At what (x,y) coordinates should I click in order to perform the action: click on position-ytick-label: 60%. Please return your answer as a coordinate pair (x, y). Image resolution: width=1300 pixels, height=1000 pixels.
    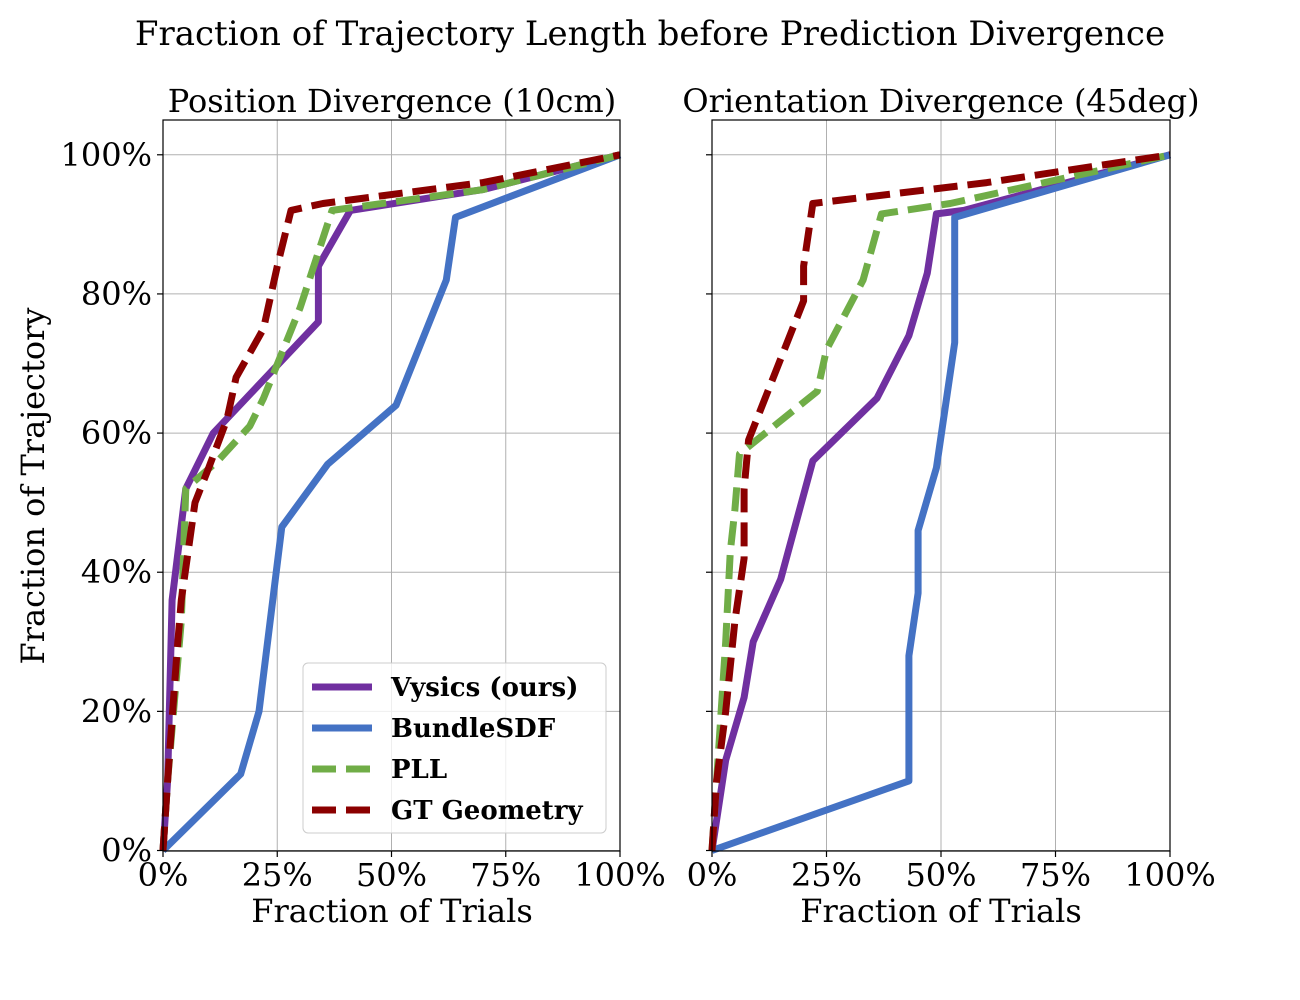
    Looking at the image, I should click on (116, 433).